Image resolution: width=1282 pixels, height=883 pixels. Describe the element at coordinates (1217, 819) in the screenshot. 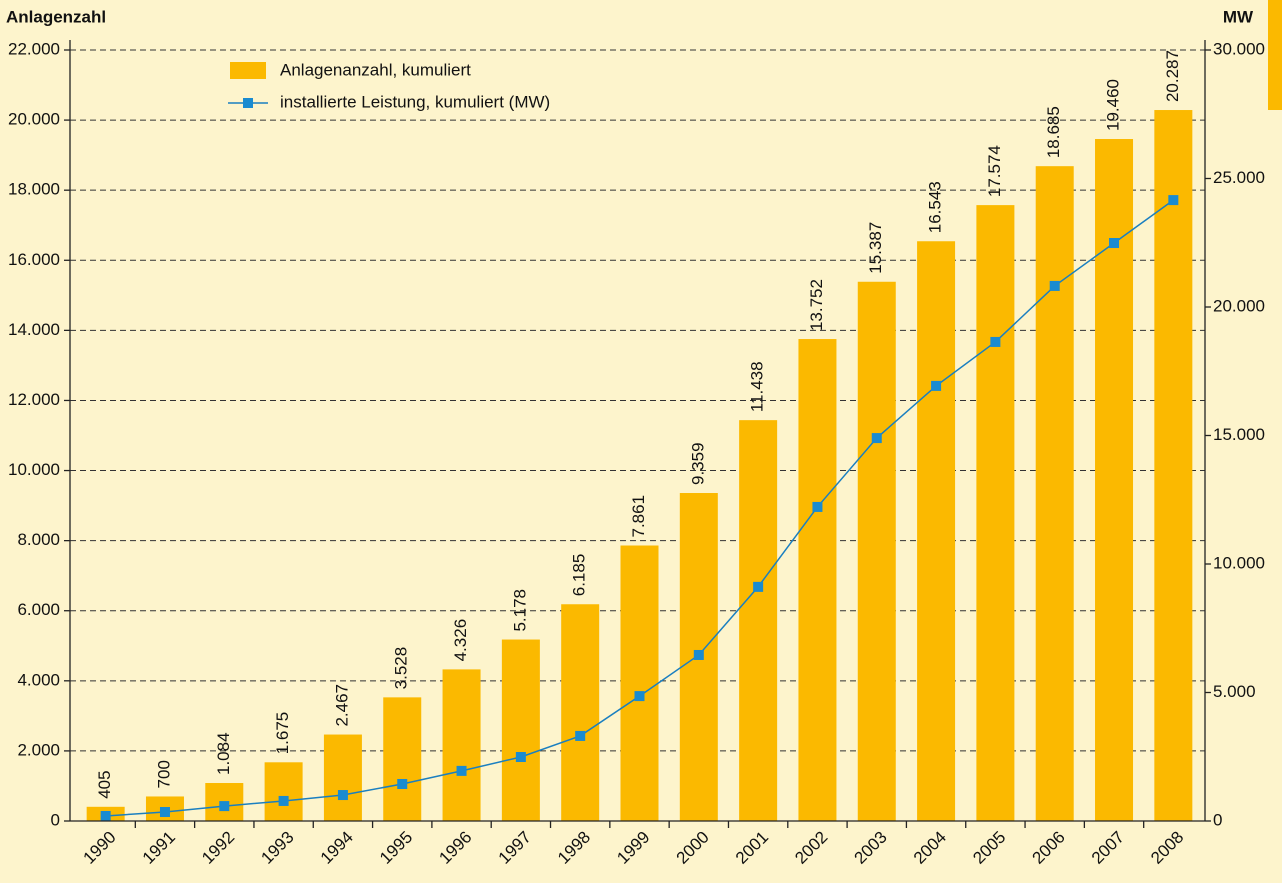

I see `y2-tick-label: 0` at that location.